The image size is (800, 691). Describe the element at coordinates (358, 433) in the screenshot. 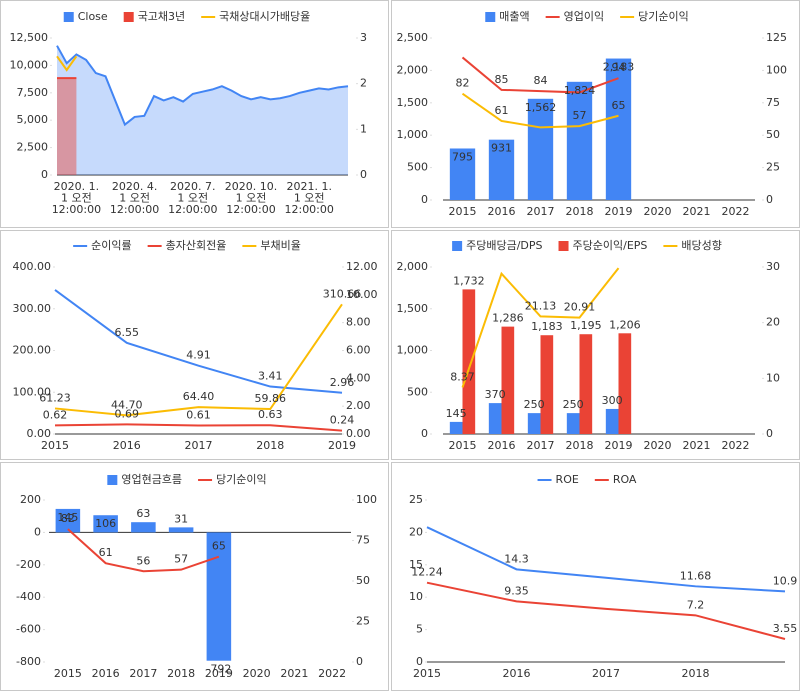

I see `y2-tick-label: 0.00` at that location.